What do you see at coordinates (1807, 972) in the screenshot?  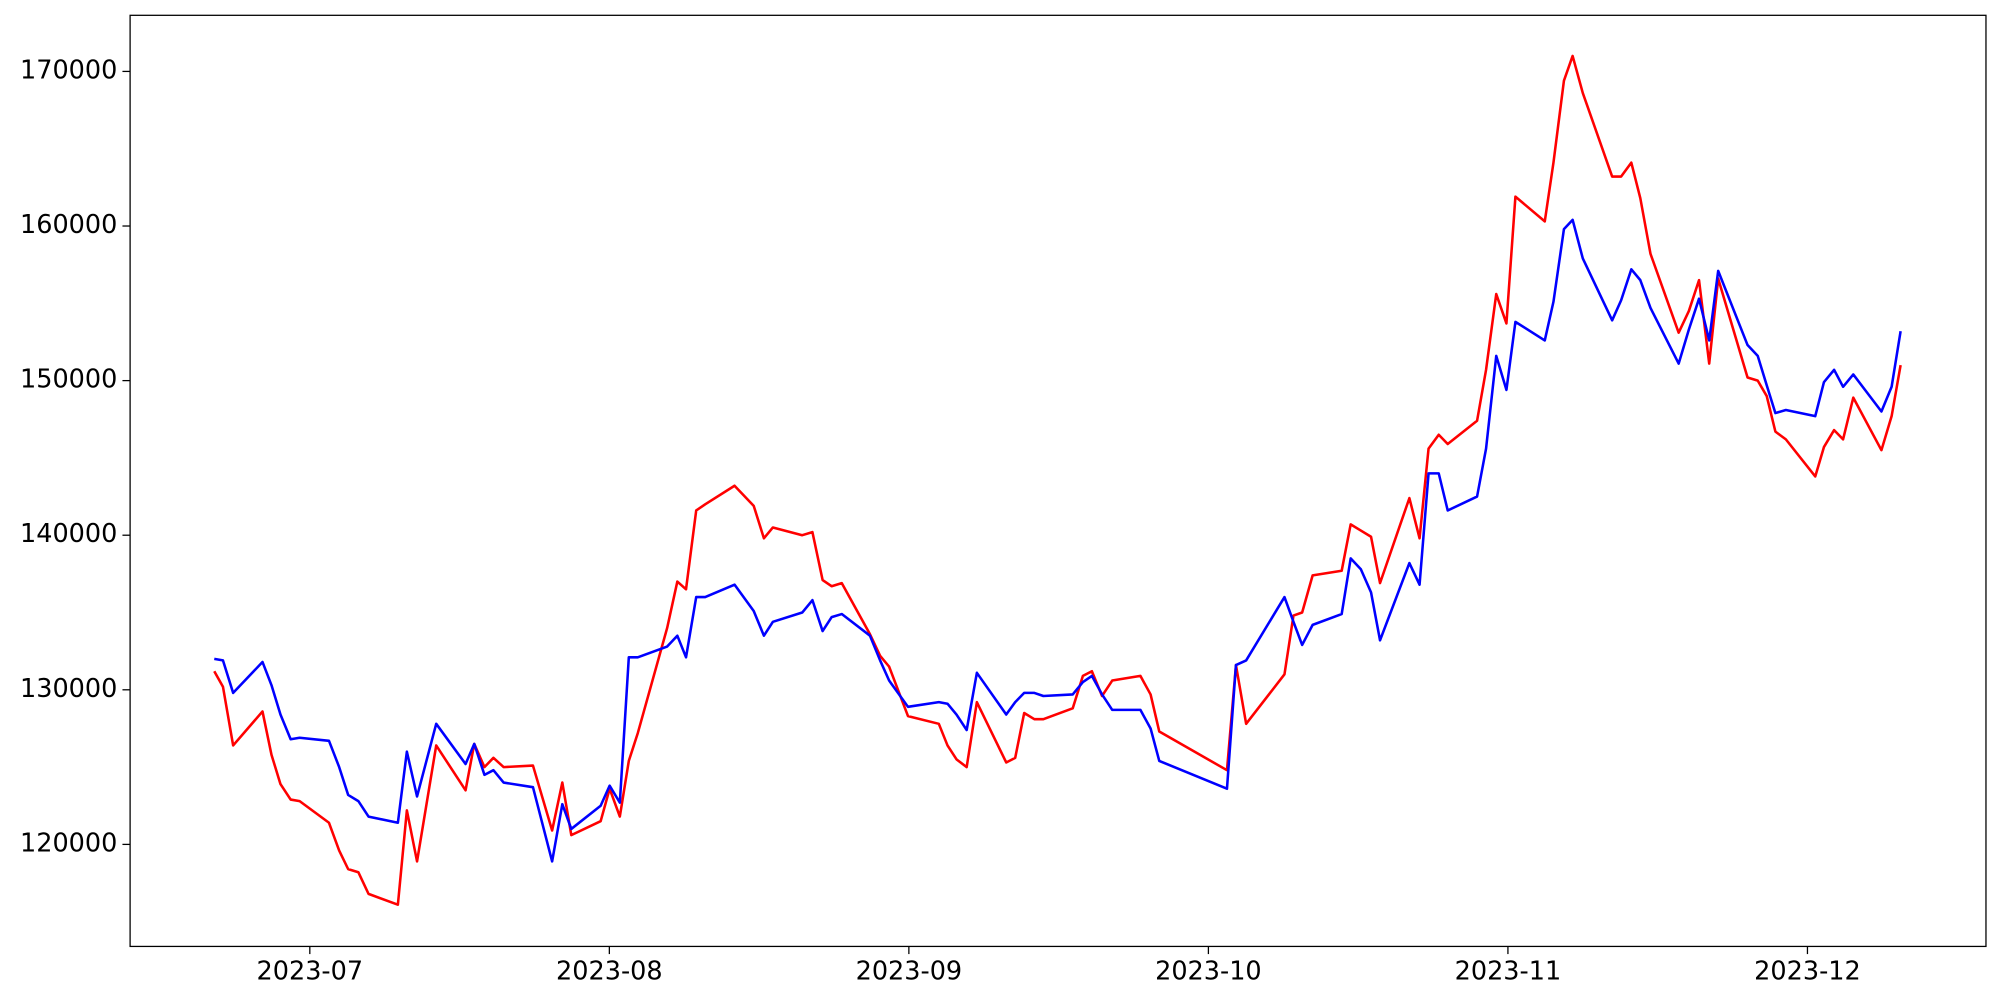 I see `x-tick-label: 2023-12` at bounding box center [1807, 972].